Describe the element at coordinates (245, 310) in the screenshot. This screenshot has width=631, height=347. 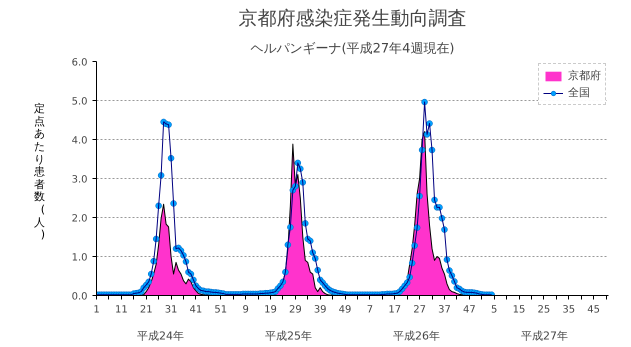
I see `x-tick-label: 9` at that location.